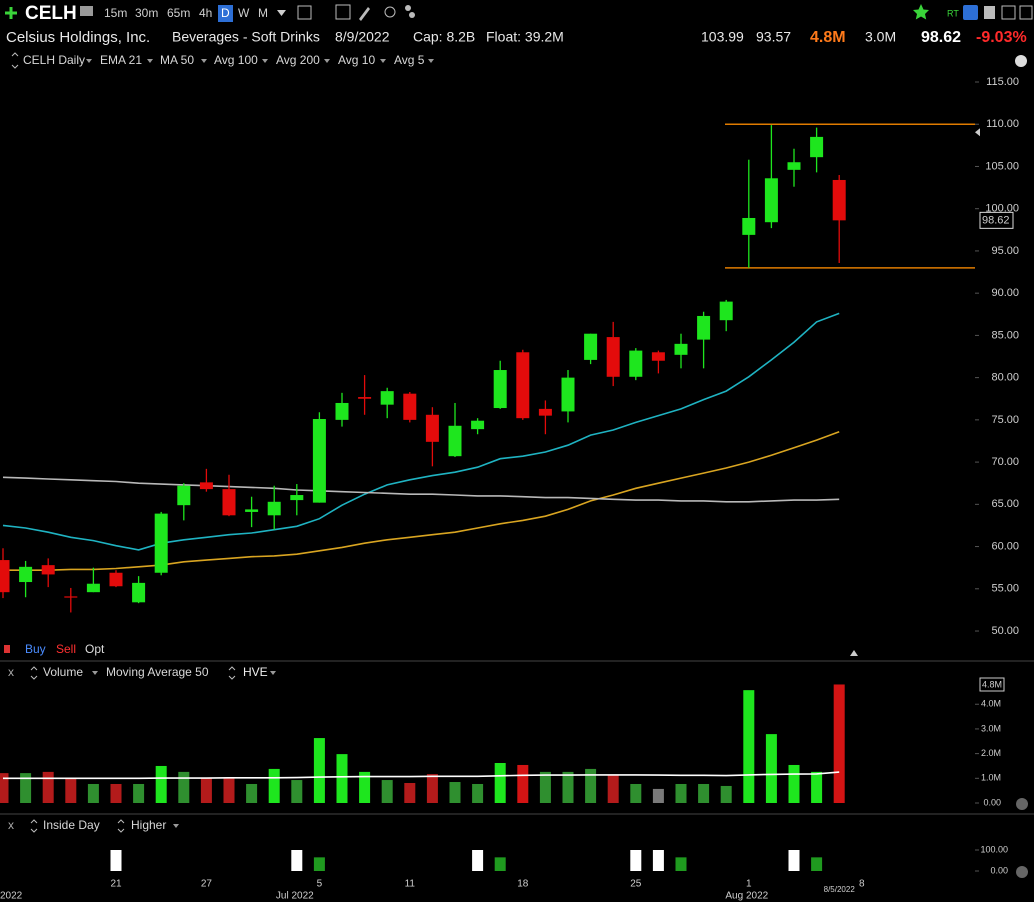 This screenshot has width=1034, height=902. Describe the element at coordinates (409, 60) in the screenshot. I see `legend-entry: Avg 5` at that location.